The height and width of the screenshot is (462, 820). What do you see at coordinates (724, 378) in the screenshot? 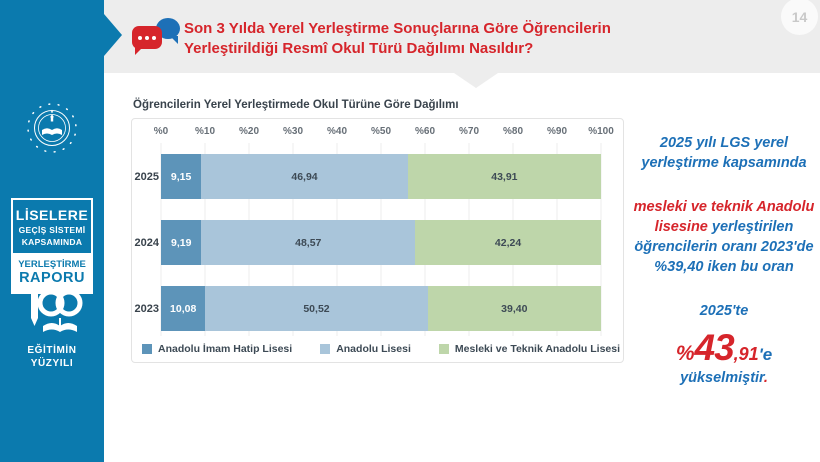
I see `annotation-closing: yükselmiştir.` at bounding box center [724, 378].